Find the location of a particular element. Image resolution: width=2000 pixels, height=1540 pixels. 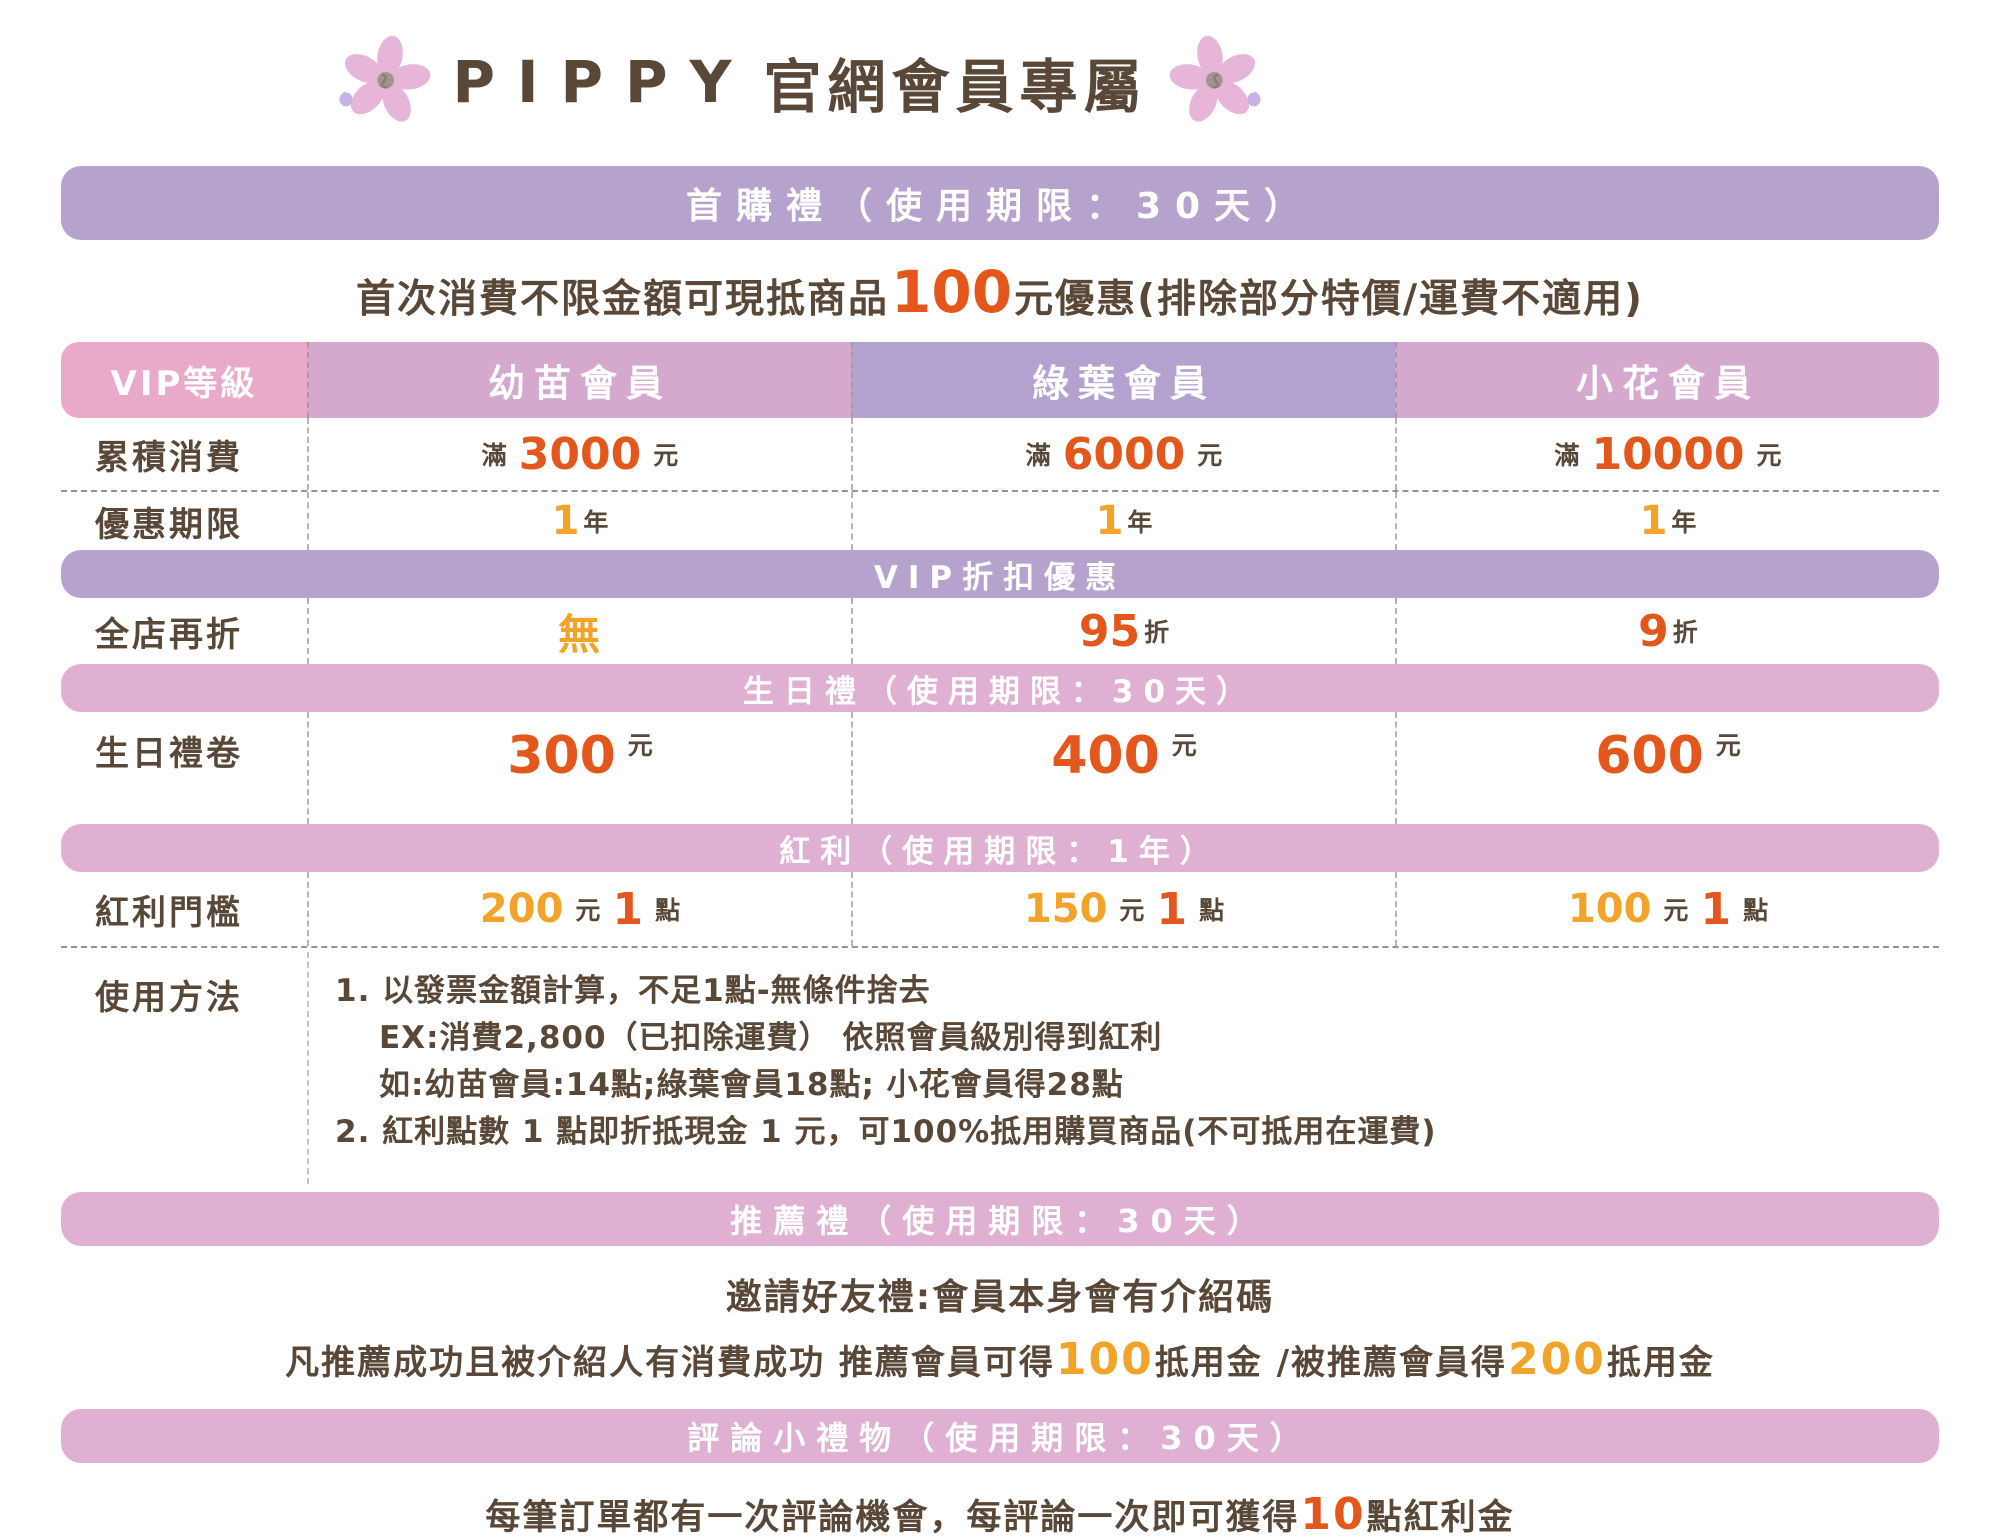

voucher-flower: 600 元 is located at coordinates (1667, 768).